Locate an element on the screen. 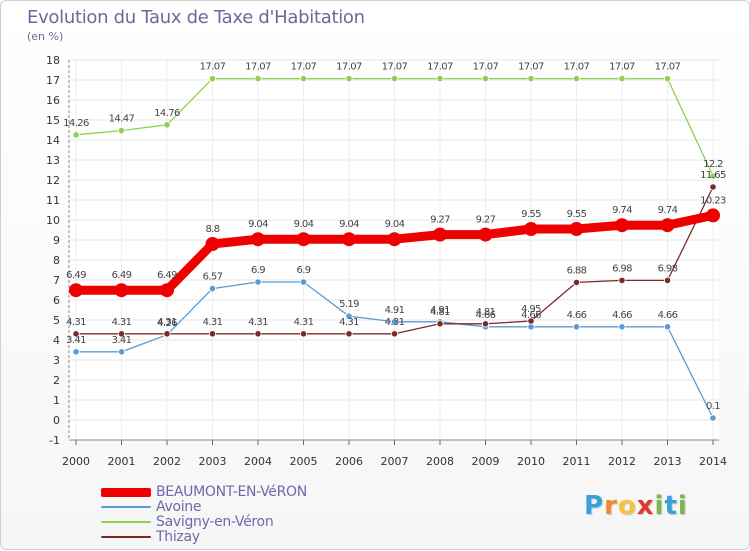  data-label: 9.74 is located at coordinates (668, 210).